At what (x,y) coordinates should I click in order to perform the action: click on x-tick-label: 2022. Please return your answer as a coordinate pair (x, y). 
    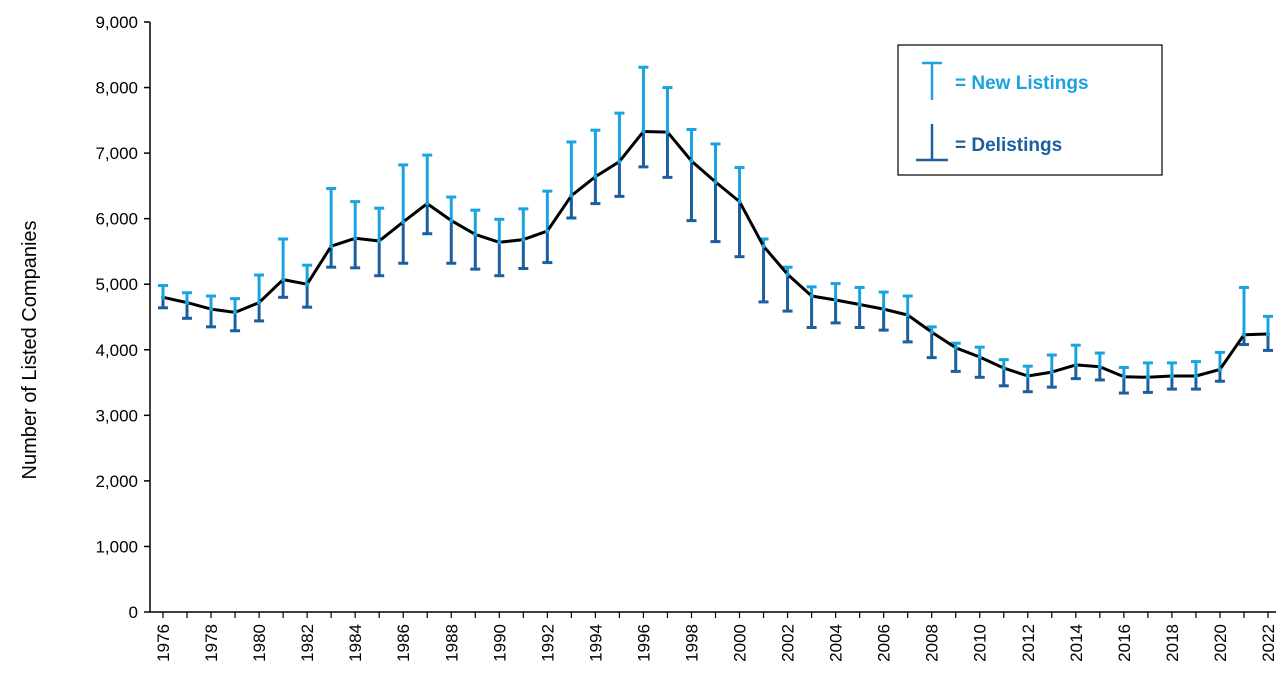
    Looking at the image, I should click on (1267, 643).